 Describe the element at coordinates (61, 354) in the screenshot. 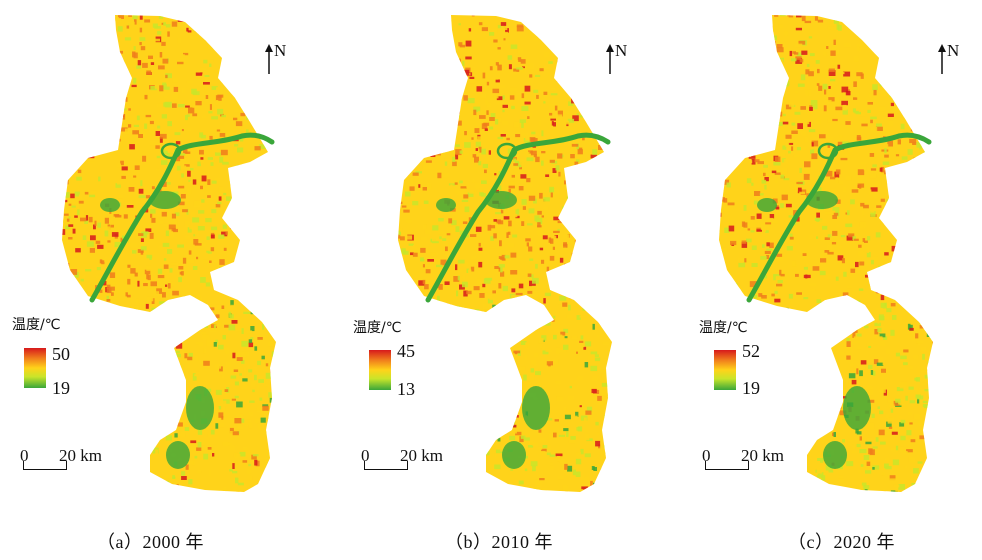

I see `legend-max: 50` at that location.